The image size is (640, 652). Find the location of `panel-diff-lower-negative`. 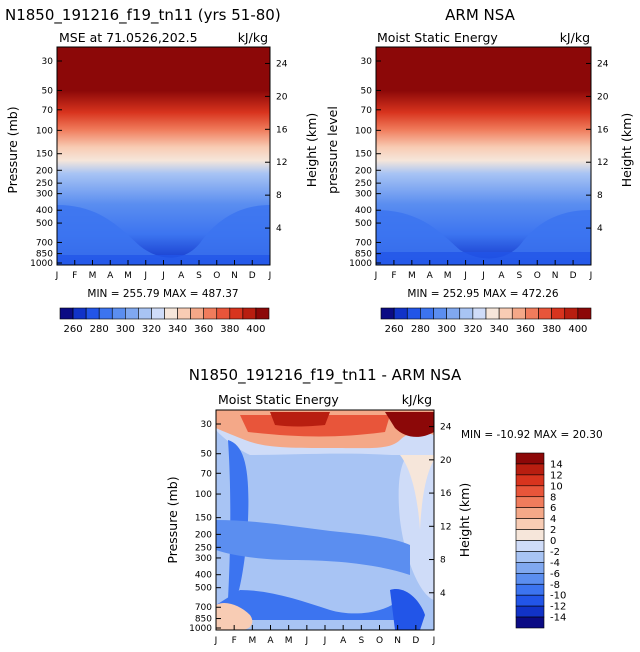

panel-diff-lower-negative is located at coordinates (313, 605).